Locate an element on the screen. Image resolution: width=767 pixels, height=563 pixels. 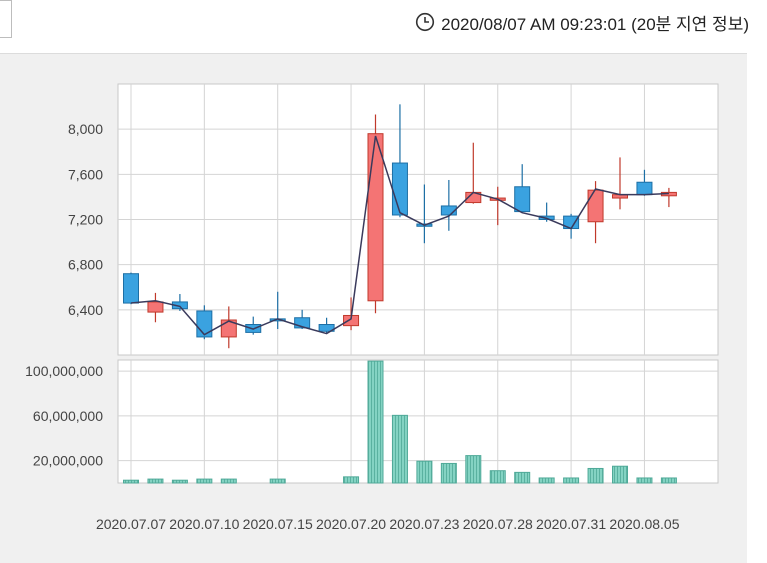
x-tick-label: 2020.07.31 is located at coordinates (571, 524).